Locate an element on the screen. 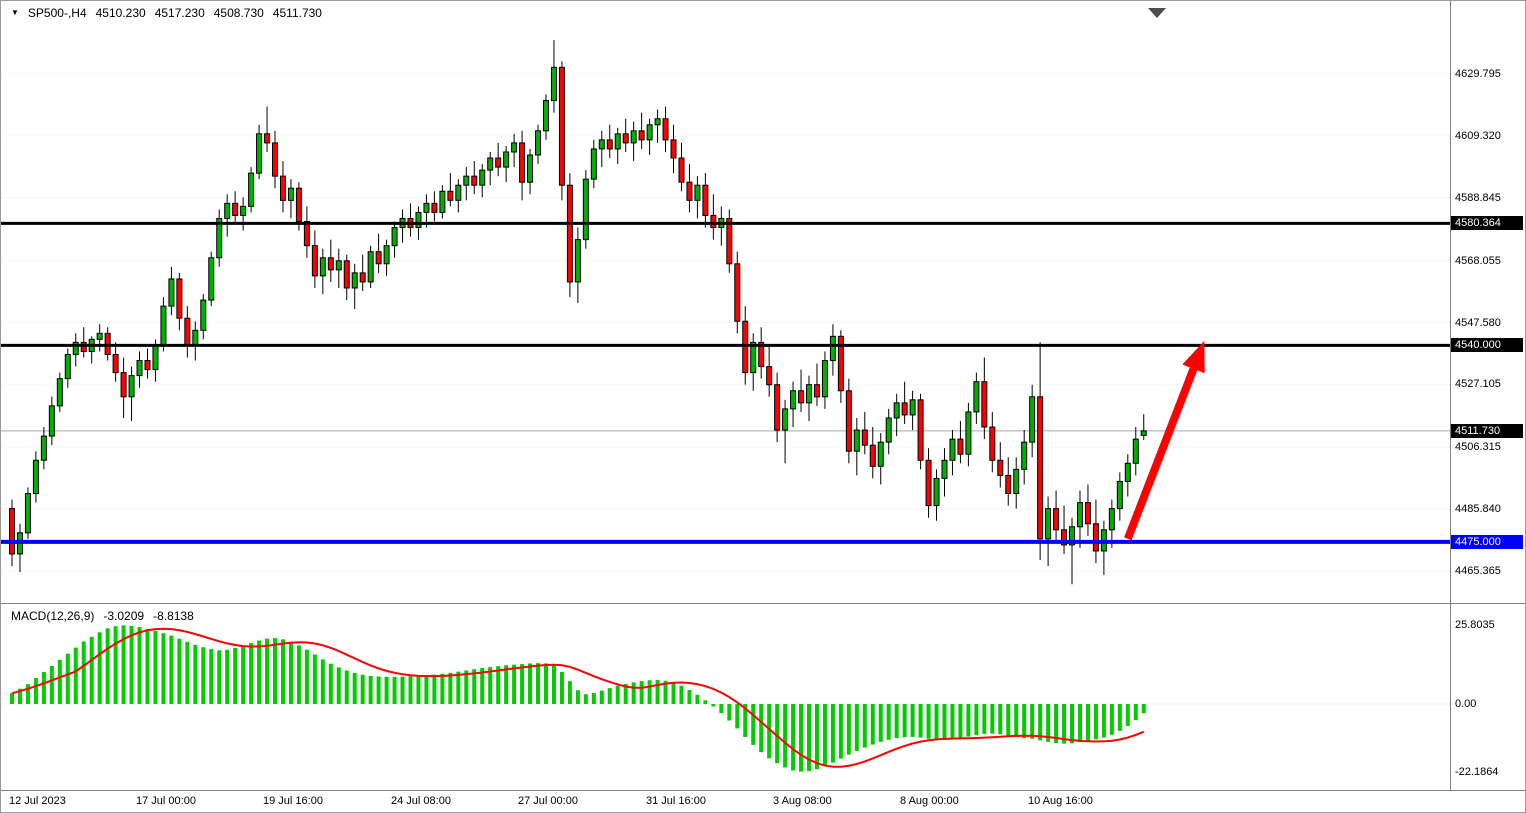 This screenshot has height=813, width=1526. close-value: 4511.730 is located at coordinates (297, 13).